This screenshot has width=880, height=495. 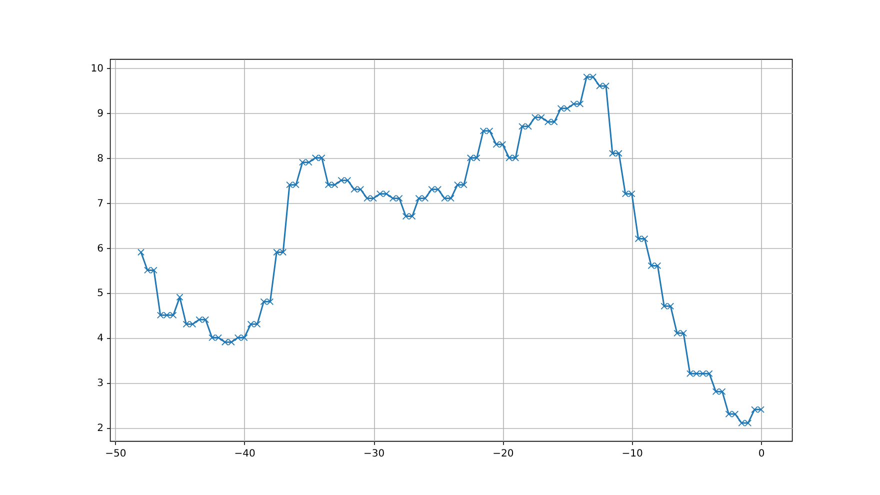 I want to click on x-tick-label: −20, so click(x=503, y=454).